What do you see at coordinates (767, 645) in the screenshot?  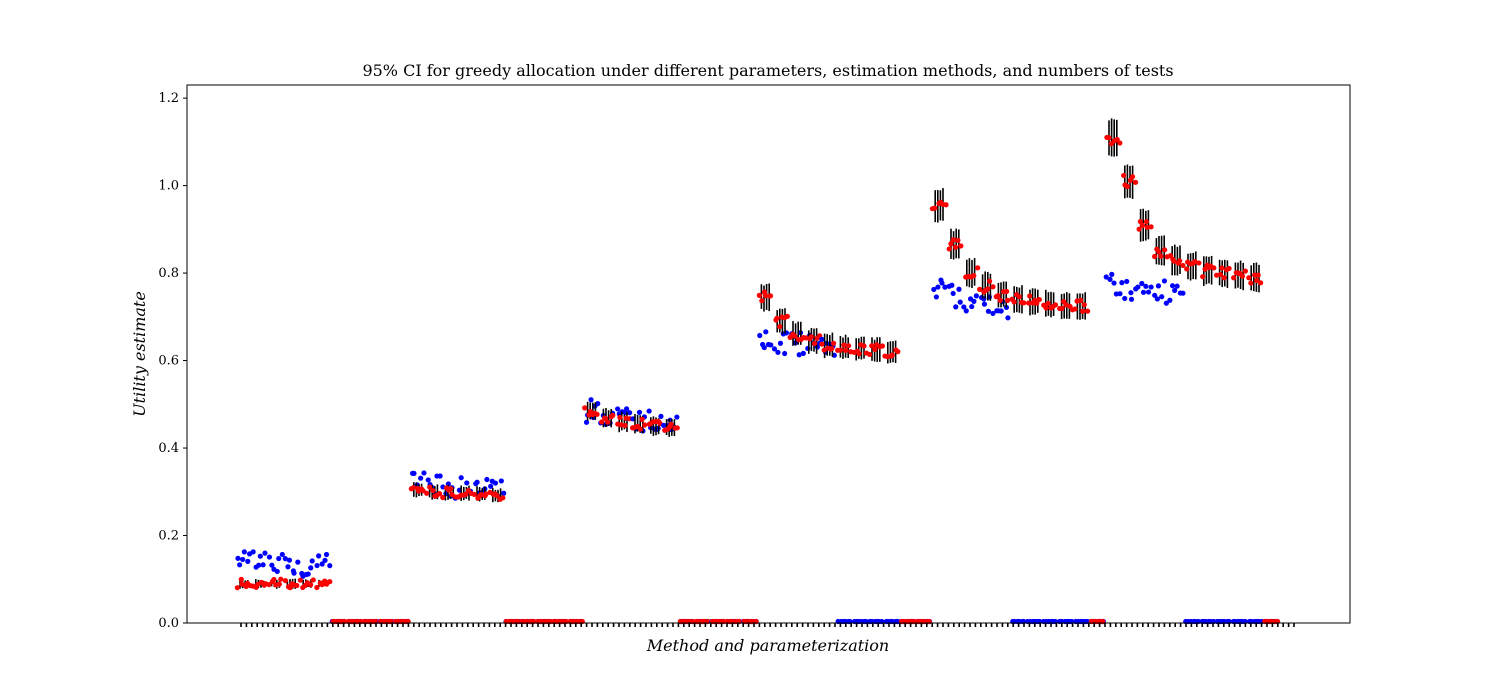 I see `x-axis-label: Method and parameterization` at bounding box center [767, 645].